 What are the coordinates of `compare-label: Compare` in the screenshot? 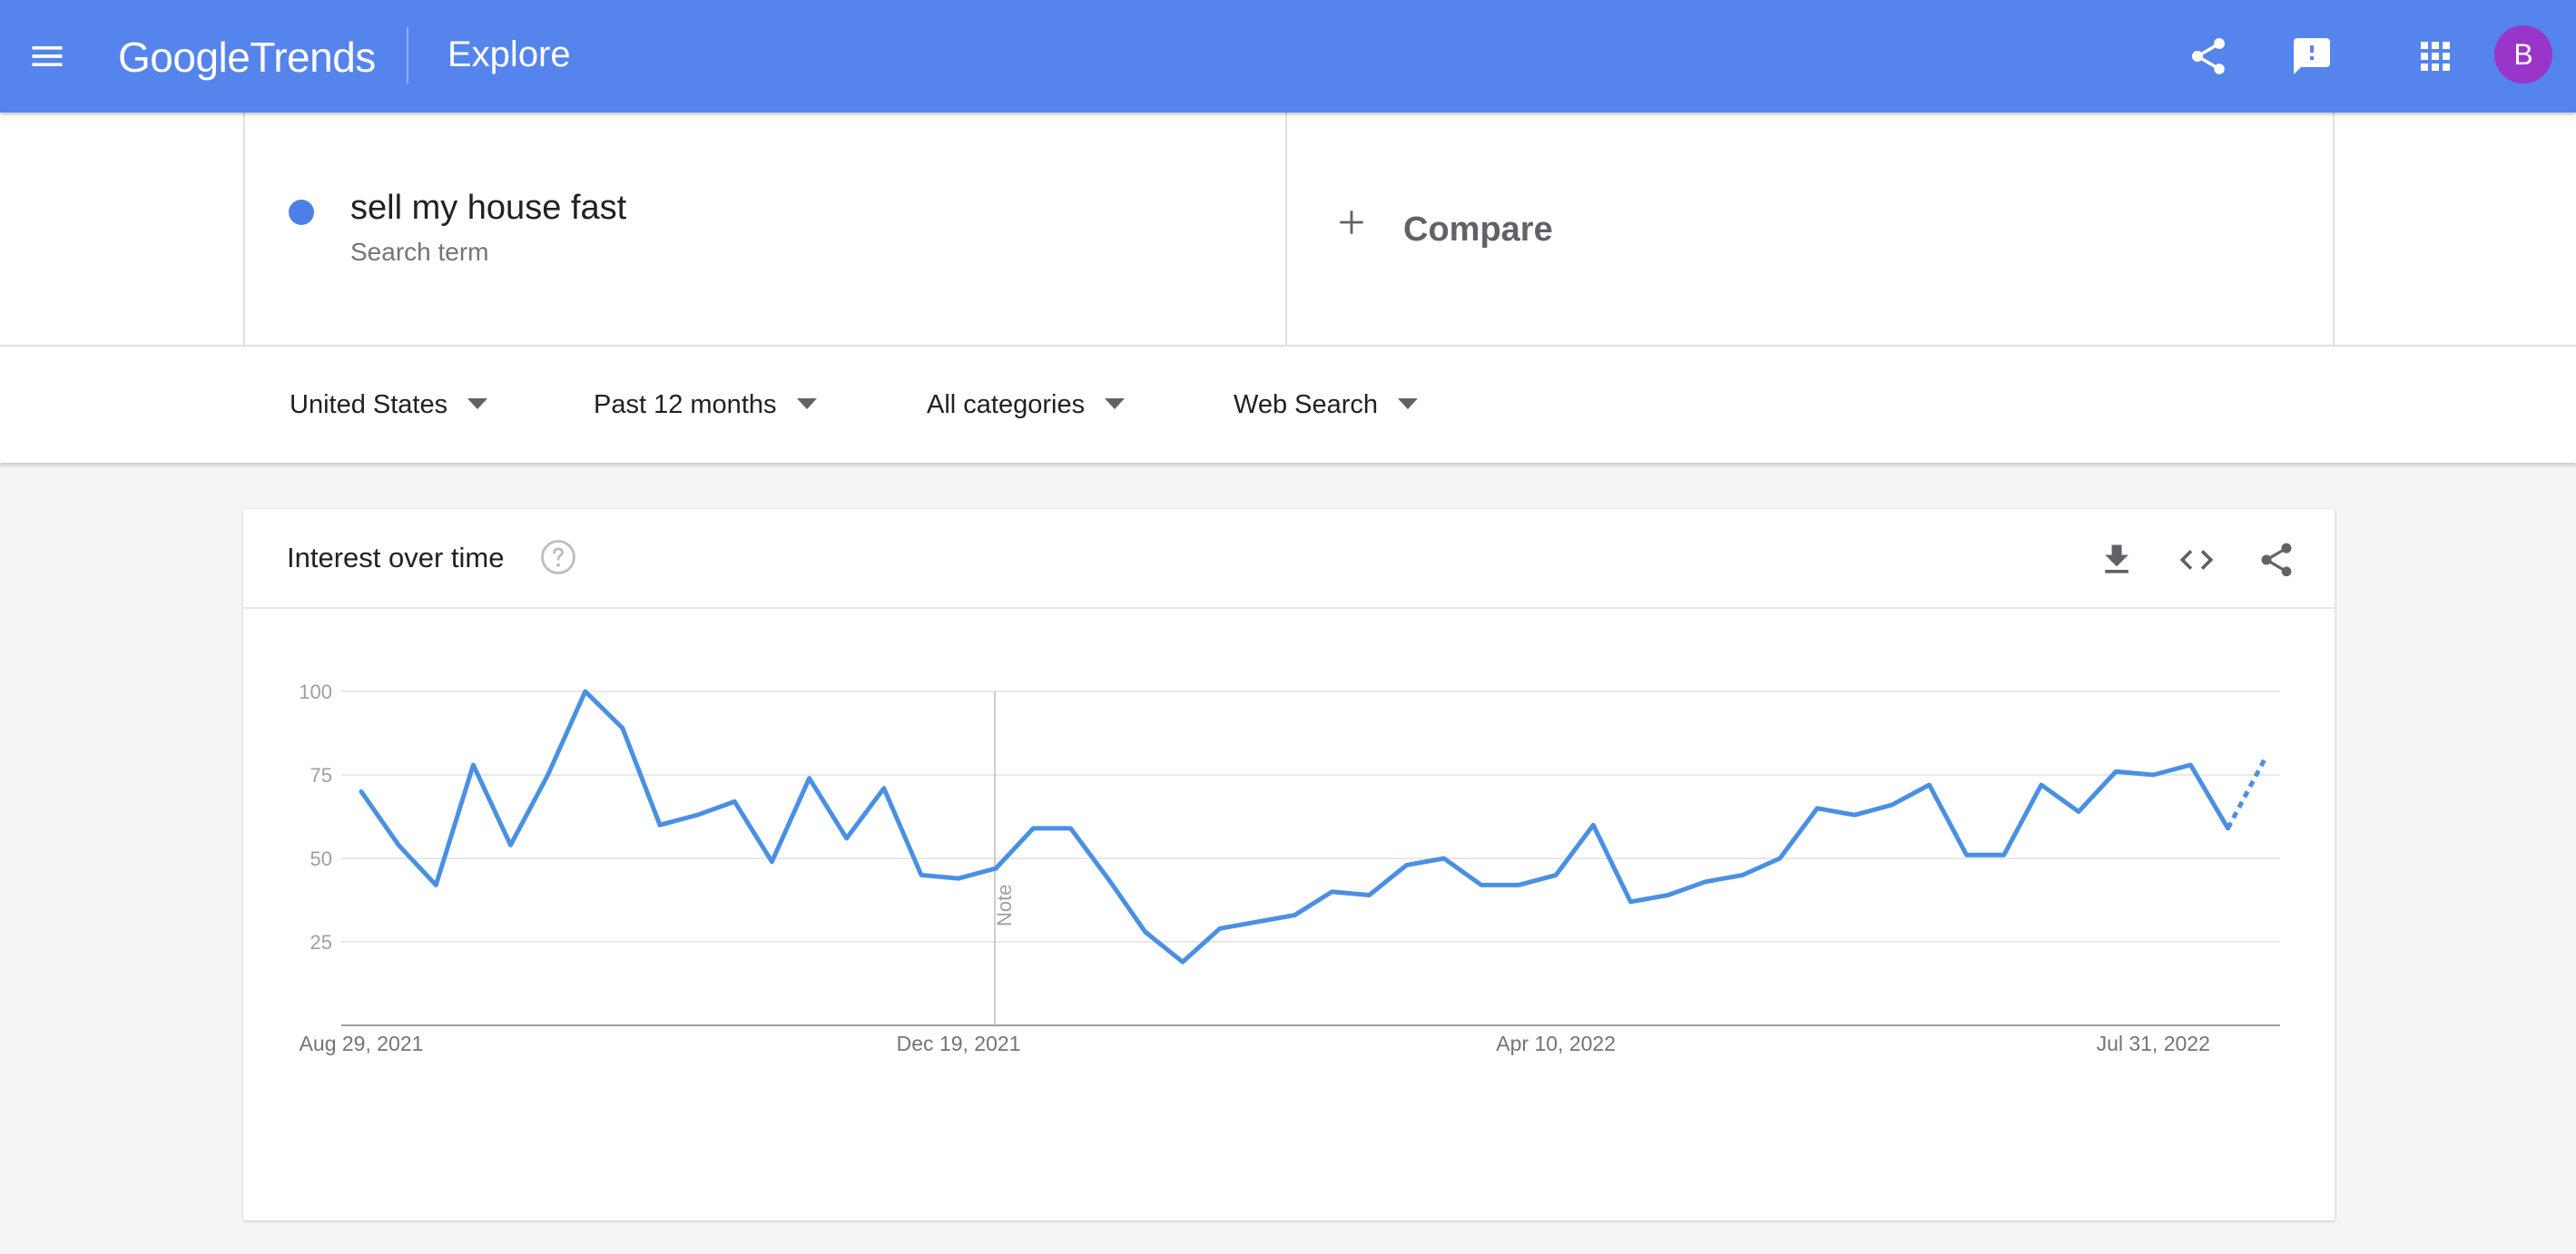 It's located at (1478, 230).